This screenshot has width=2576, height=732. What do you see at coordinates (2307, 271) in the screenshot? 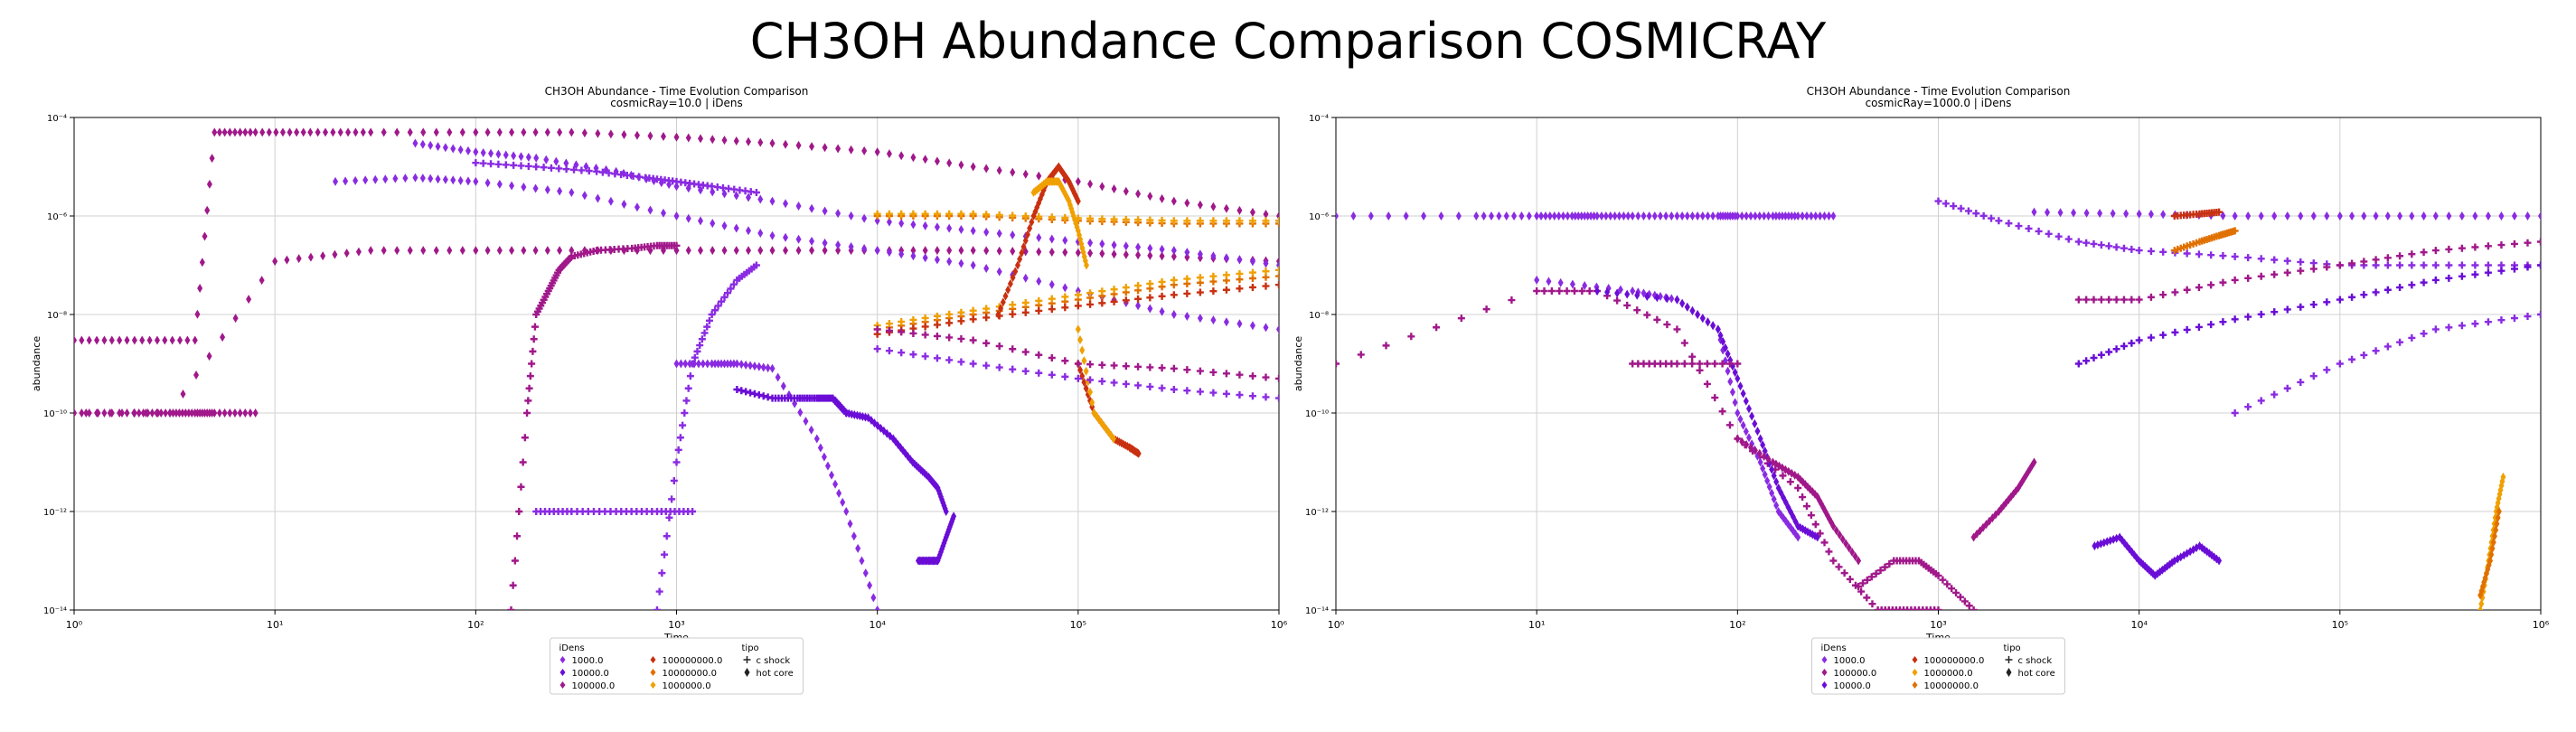
I see `series-100000-0-c-shock` at bounding box center [2307, 271].